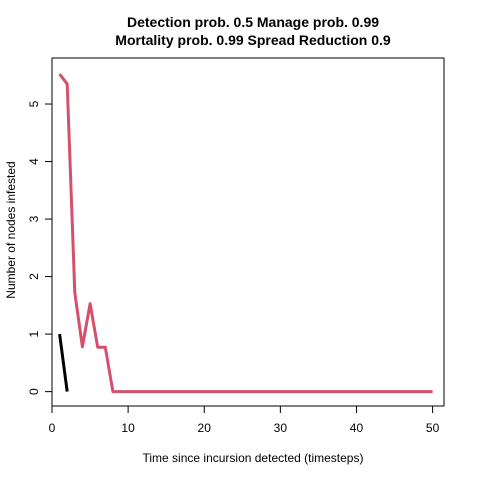 The image size is (480, 480). I want to click on x-tick-label: 50, so click(433, 428).